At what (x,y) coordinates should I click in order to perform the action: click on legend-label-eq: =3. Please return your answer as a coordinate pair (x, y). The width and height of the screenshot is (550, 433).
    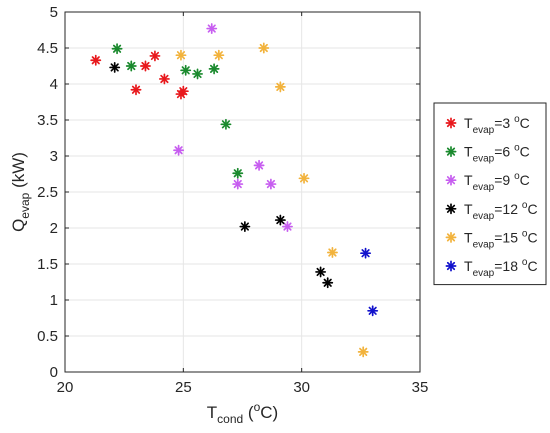
    Looking at the image, I should click on (504, 123).